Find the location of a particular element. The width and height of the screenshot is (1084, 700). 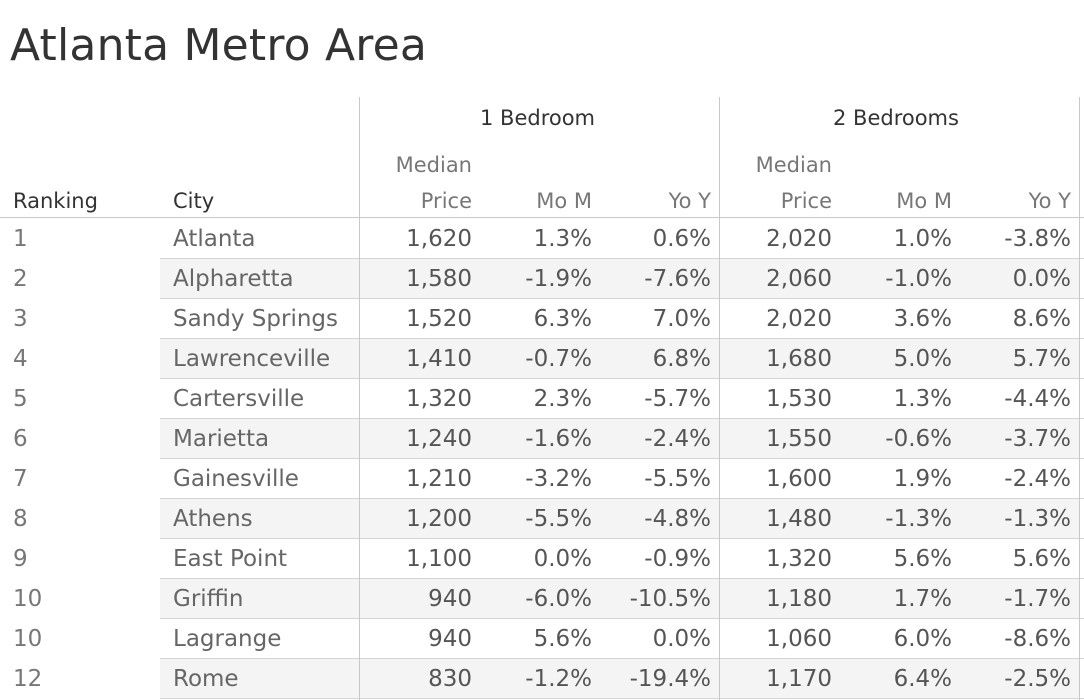

cell-median-price-1br: 1,580 is located at coordinates (439, 279).